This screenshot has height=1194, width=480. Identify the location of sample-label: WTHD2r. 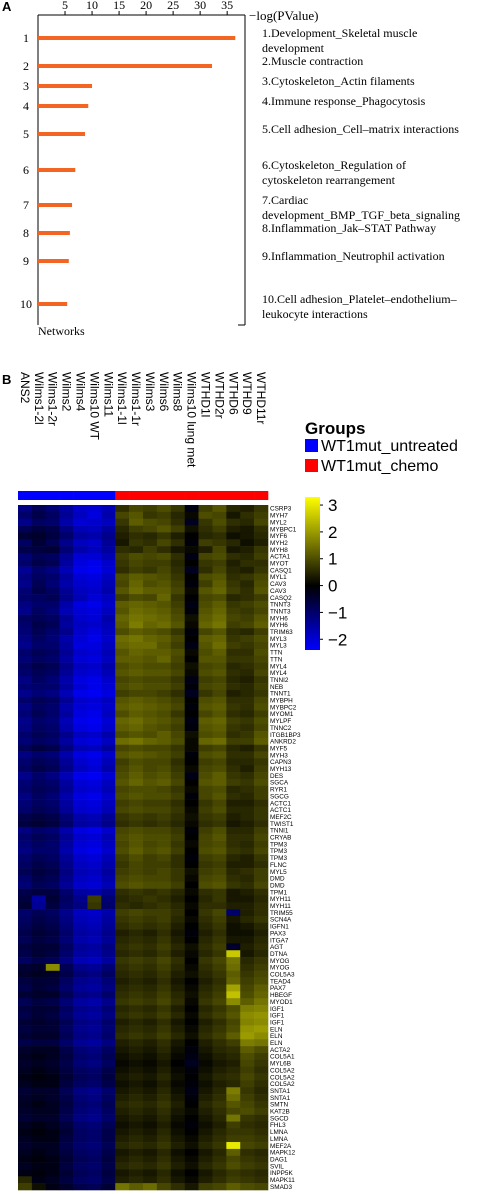
(219, 395).